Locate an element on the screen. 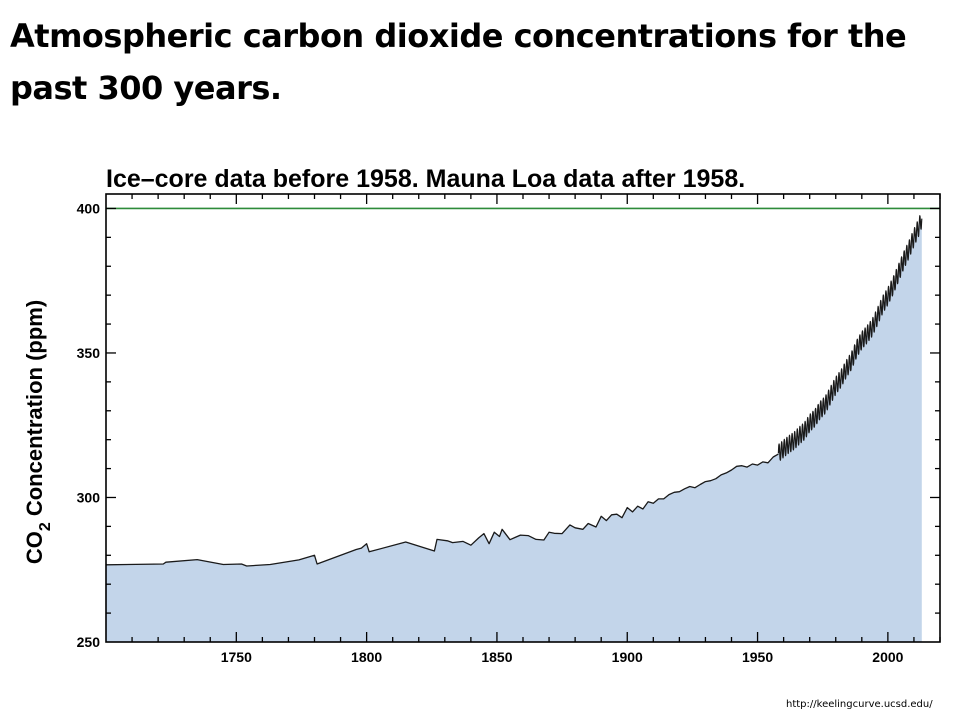 This screenshot has height=720, width=960. y-tick-label: 250 is located at coordinates (89, 642).